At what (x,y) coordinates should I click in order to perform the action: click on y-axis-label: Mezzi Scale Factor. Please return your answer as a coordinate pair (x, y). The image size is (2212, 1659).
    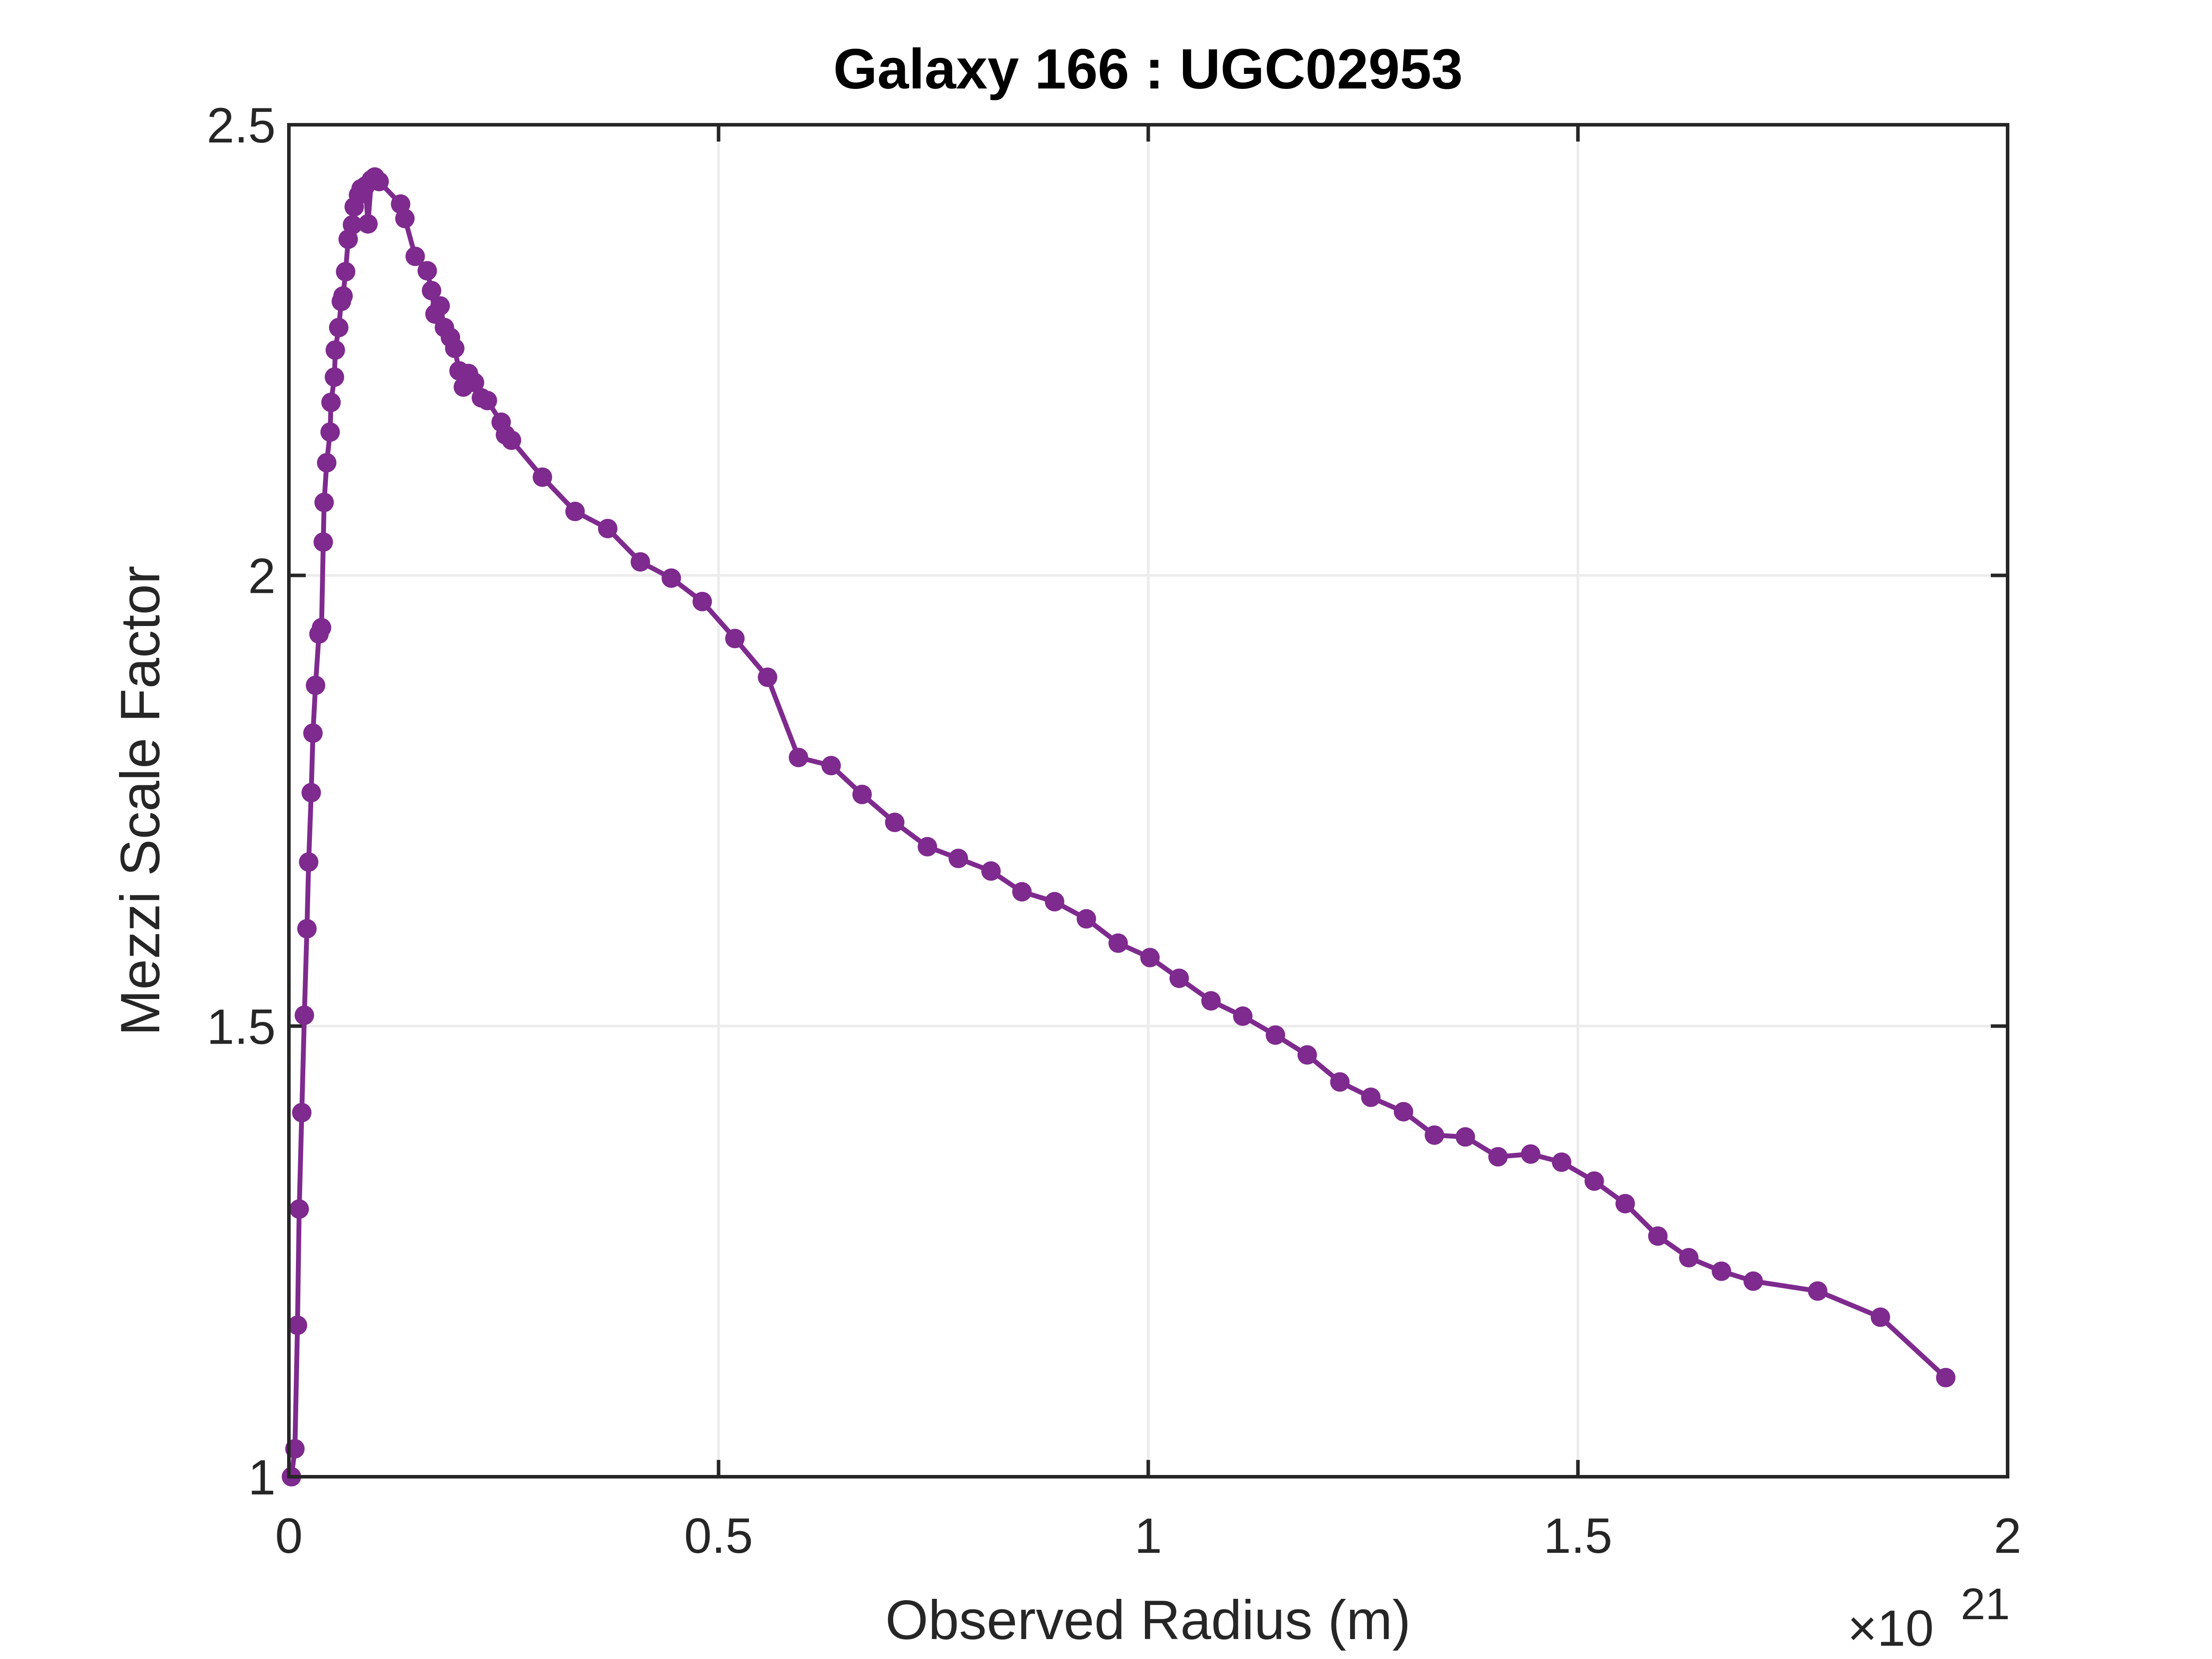
    Looking at the image, I should click on (140, 801).